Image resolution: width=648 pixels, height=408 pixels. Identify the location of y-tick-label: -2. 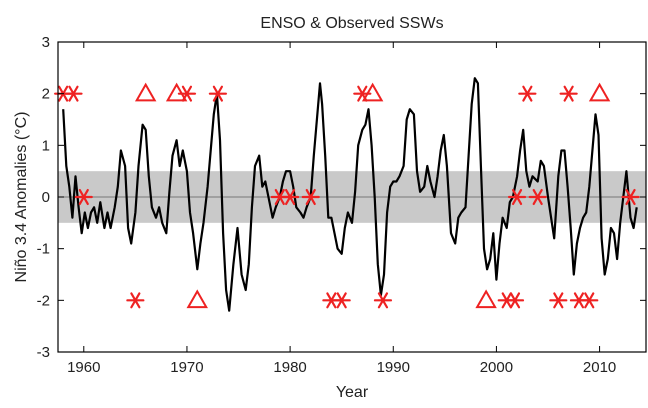
(43, 300).